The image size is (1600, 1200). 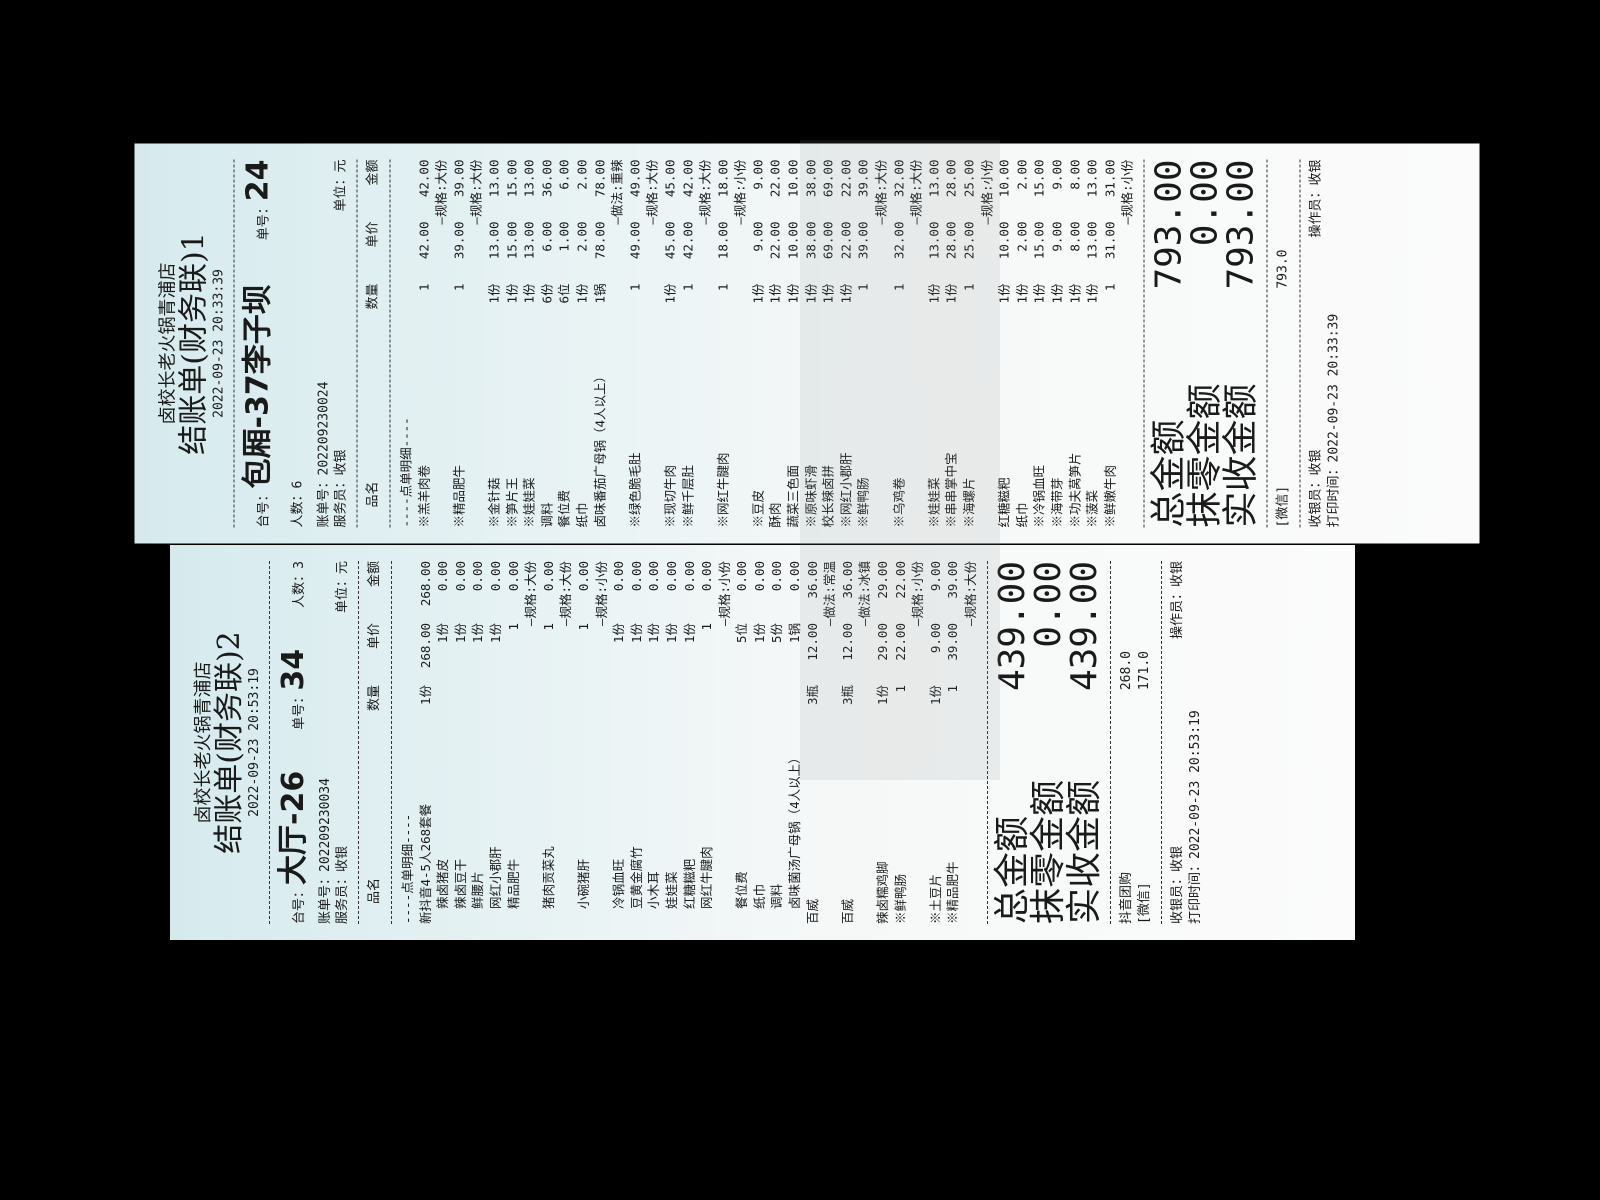 What do you see at coordinates (426, 742) in the screenshot?
I see `line-item: 新抖音4-5人268套餐 1份 268.00 268.00` at bounding box center [426, 742].